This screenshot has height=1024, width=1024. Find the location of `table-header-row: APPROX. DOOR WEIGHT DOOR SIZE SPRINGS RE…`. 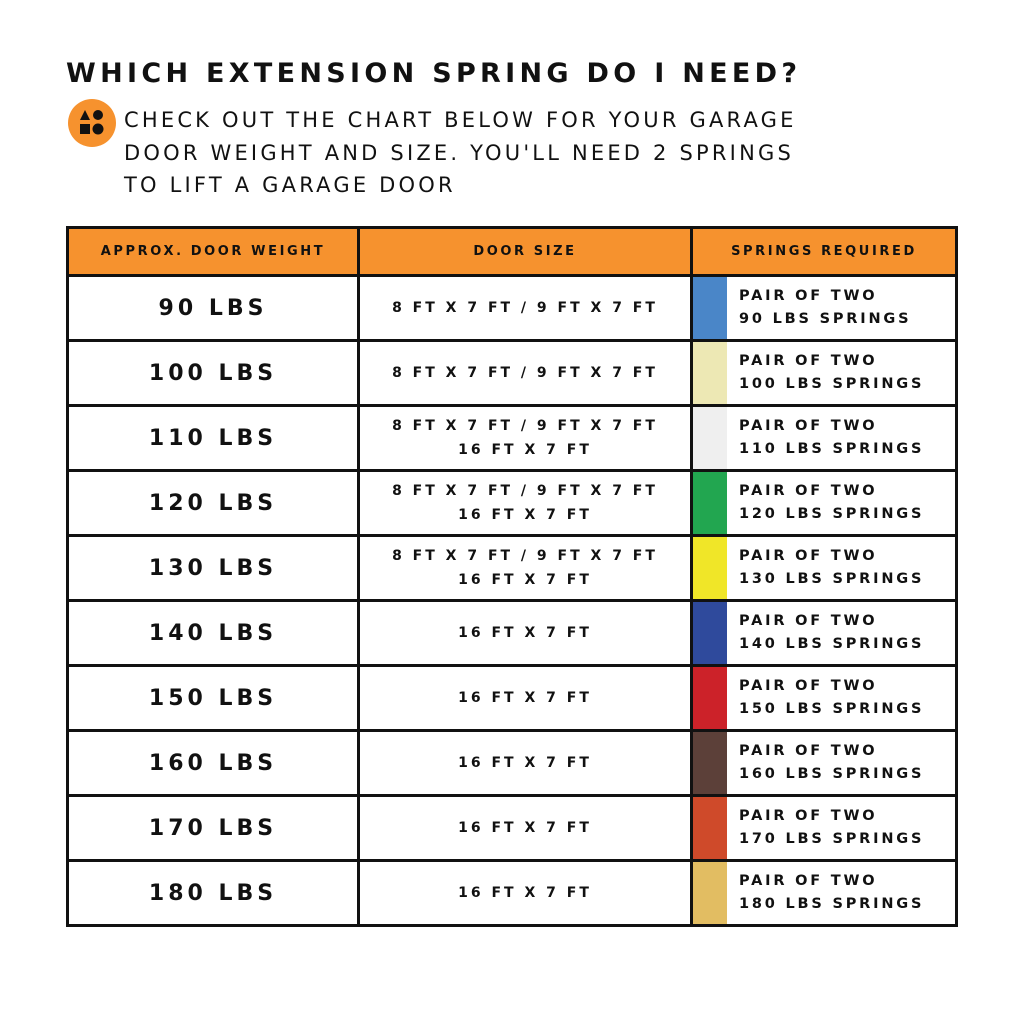

table-header-row: APPROX. DOOR WEIGHT DOOR SIZE SPRINGS RE… is located at coordinates (512, 251).